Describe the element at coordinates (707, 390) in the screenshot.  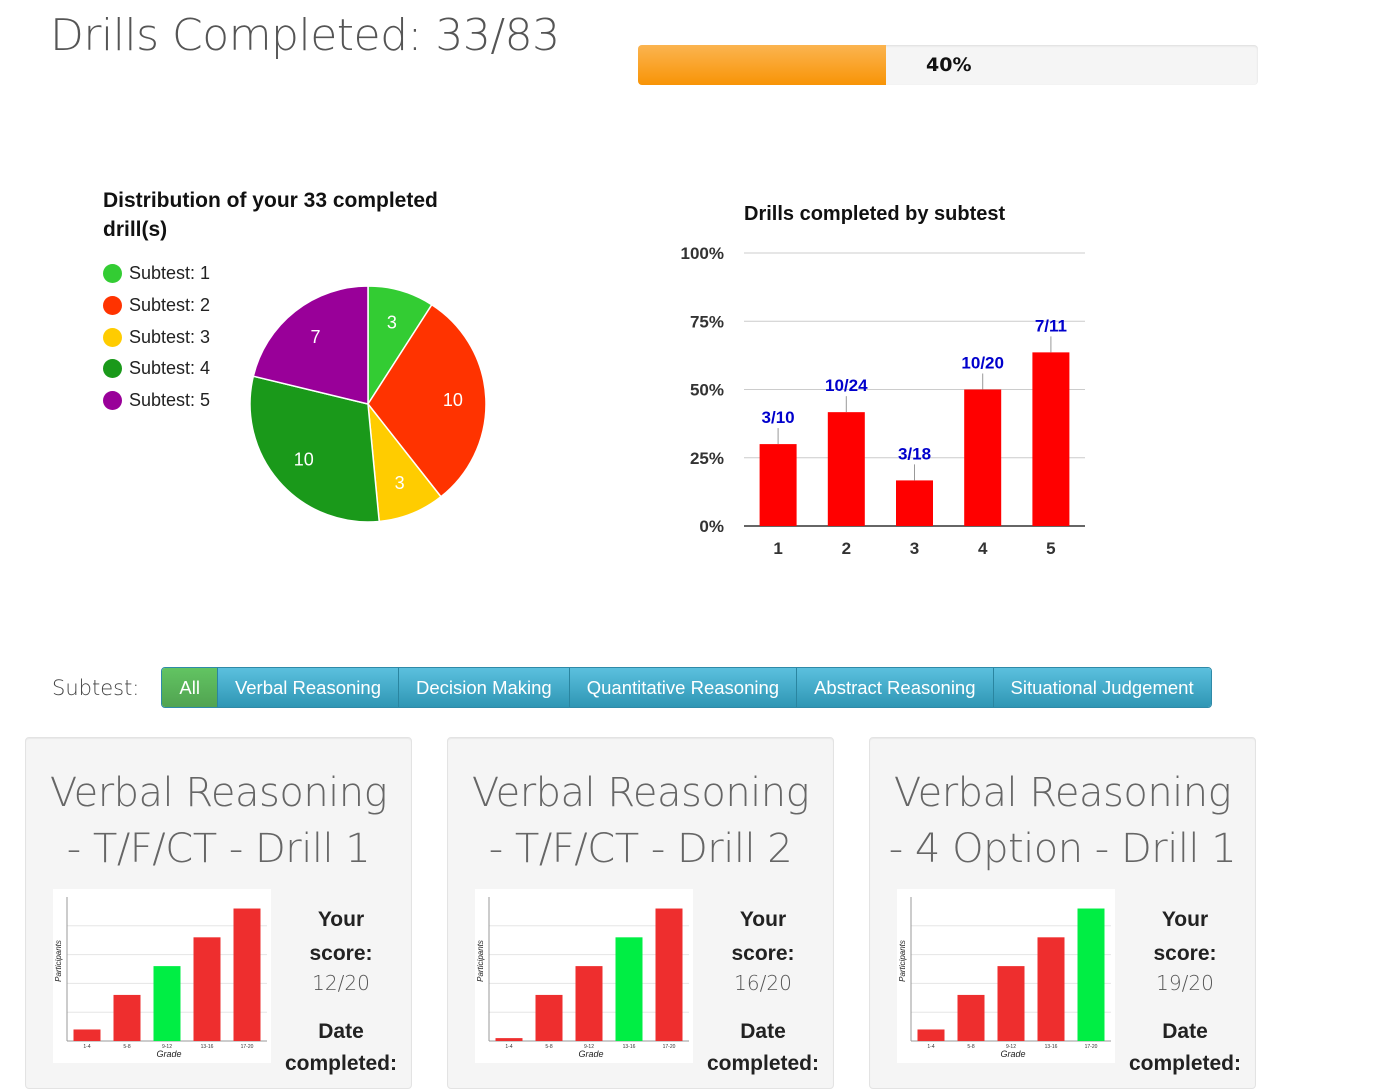
I see `y-tick-label: 50%` at that location.